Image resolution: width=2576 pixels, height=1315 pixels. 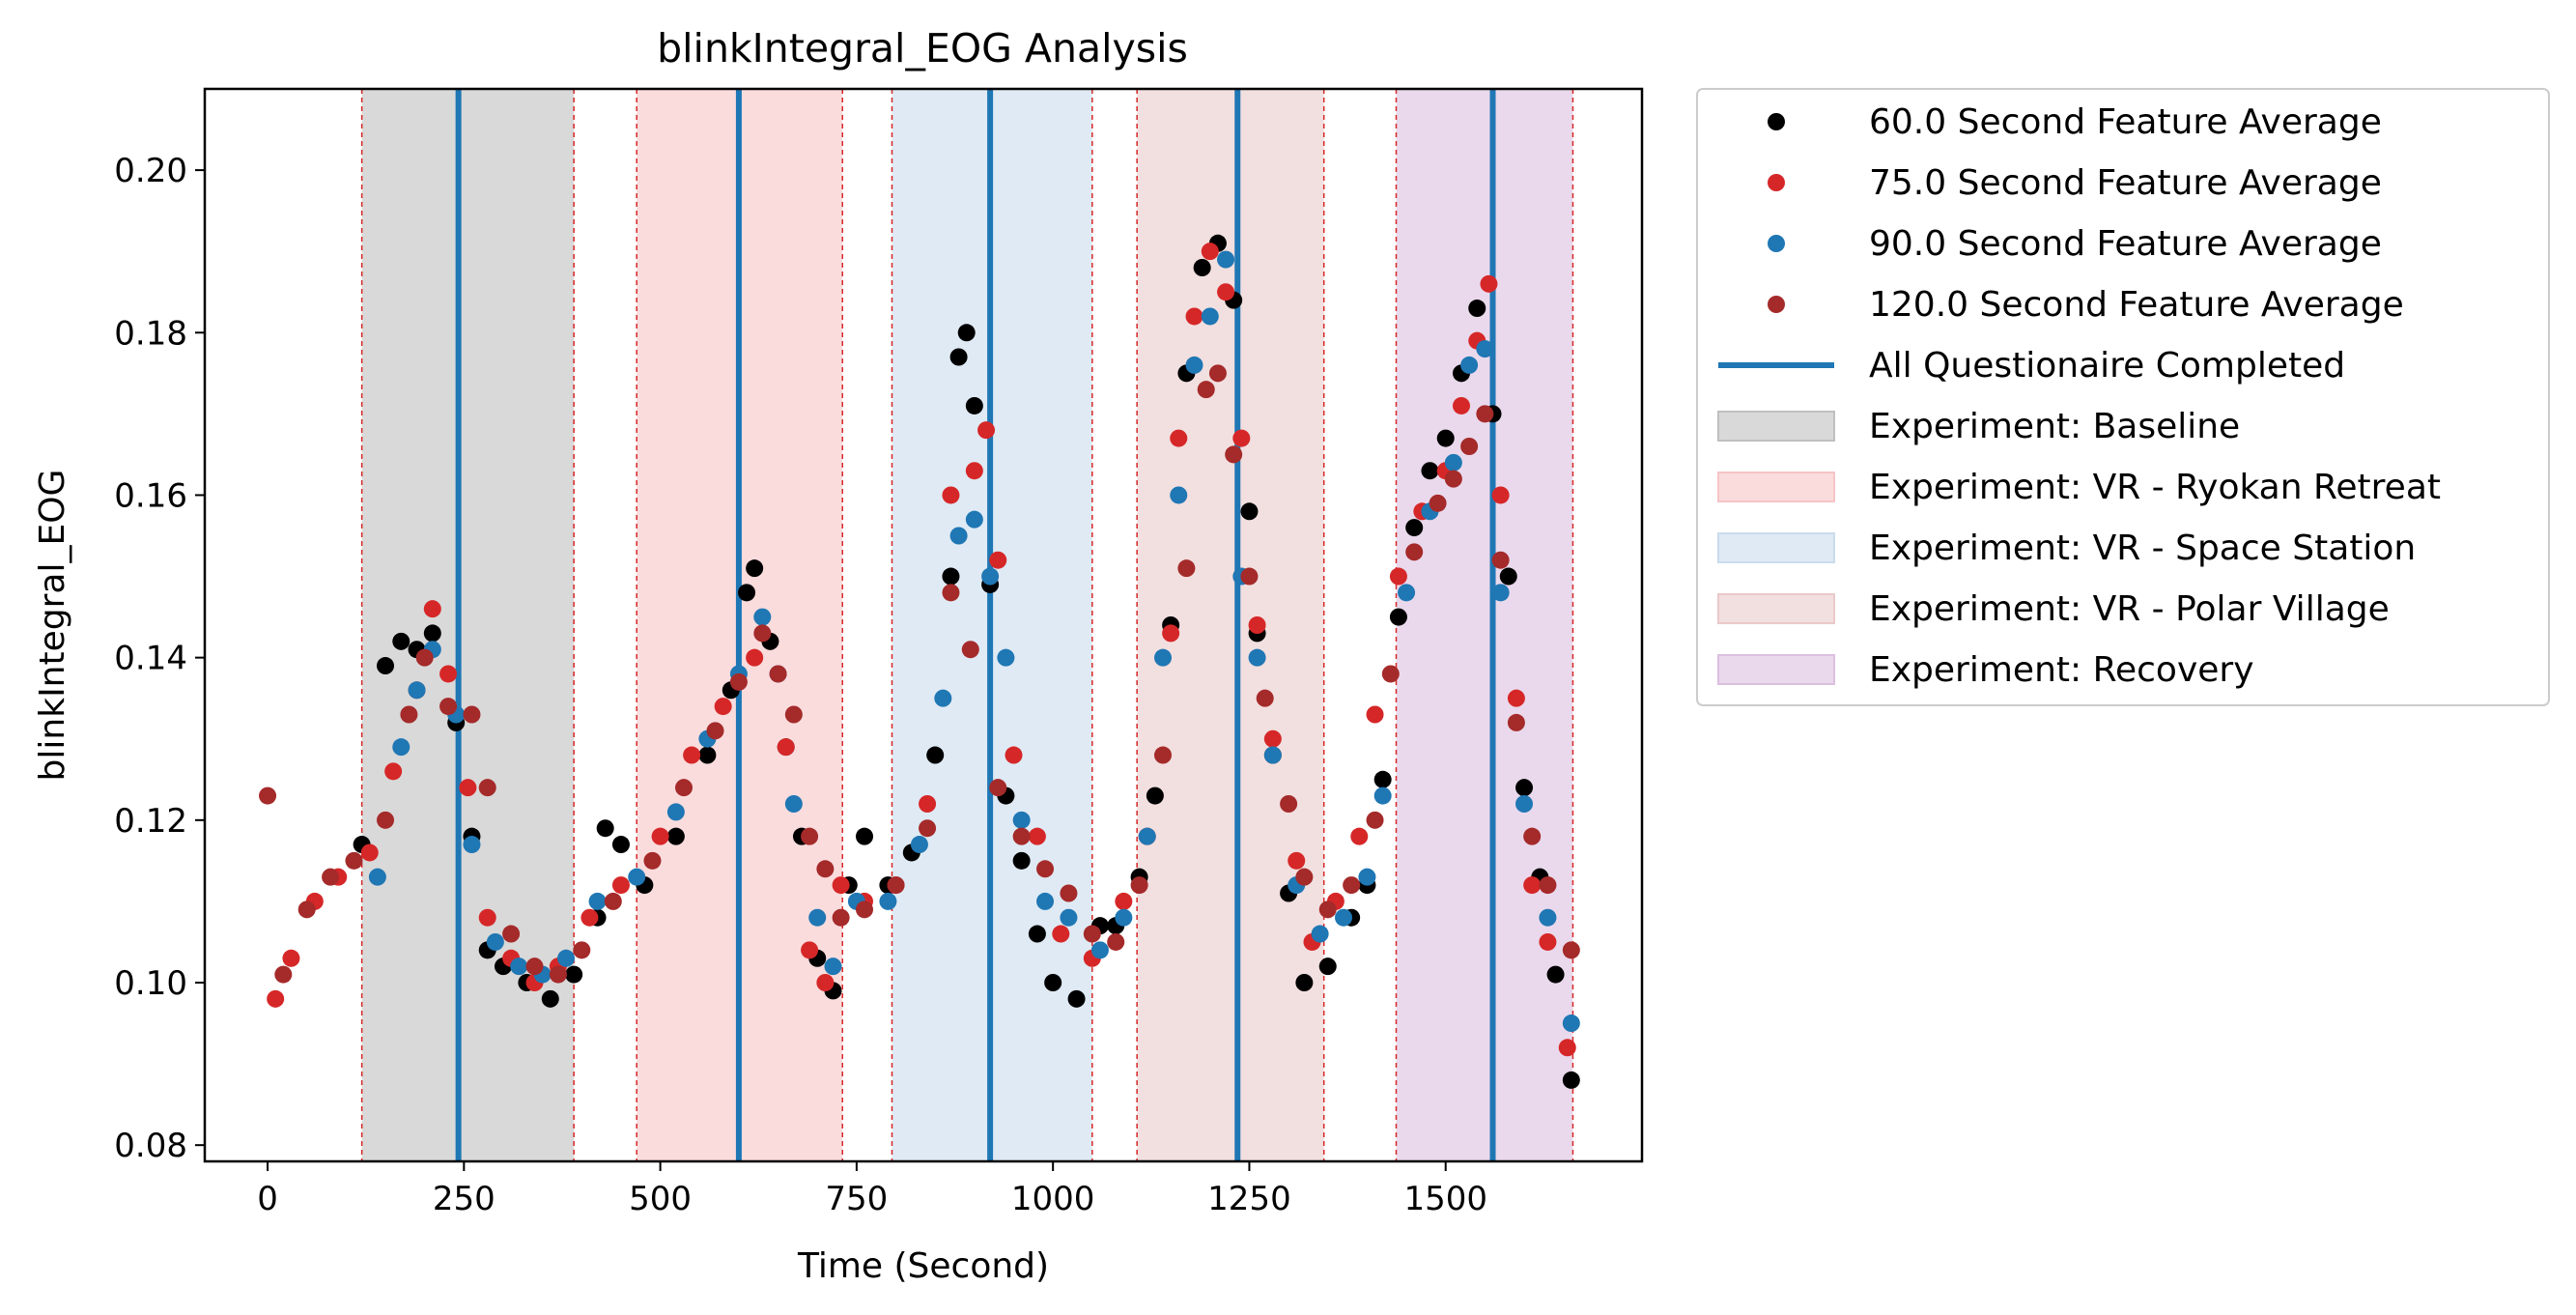 I want to click on y-tick-label-5: 0.18, so click(x=150, y=333).